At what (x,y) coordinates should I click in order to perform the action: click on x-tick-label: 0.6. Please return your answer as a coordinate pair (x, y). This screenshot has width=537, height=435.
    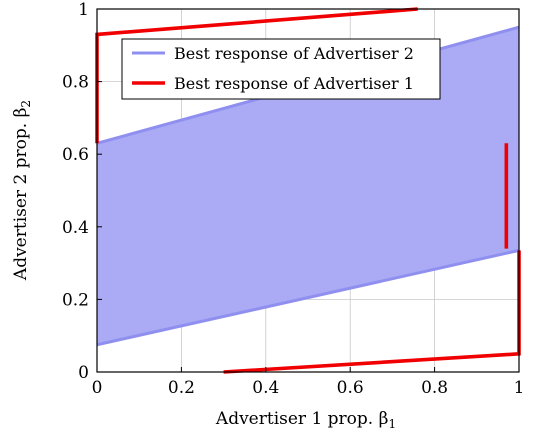
    Looking at the image, I should click on (350, 388).